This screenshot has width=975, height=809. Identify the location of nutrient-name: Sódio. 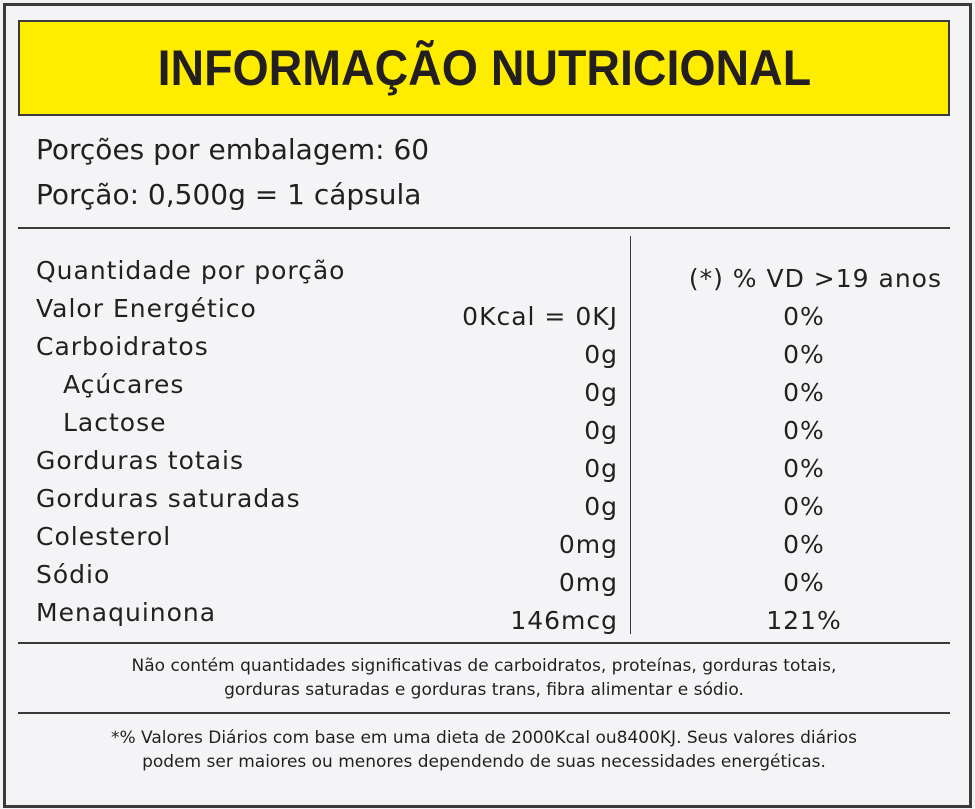
(73, 574).